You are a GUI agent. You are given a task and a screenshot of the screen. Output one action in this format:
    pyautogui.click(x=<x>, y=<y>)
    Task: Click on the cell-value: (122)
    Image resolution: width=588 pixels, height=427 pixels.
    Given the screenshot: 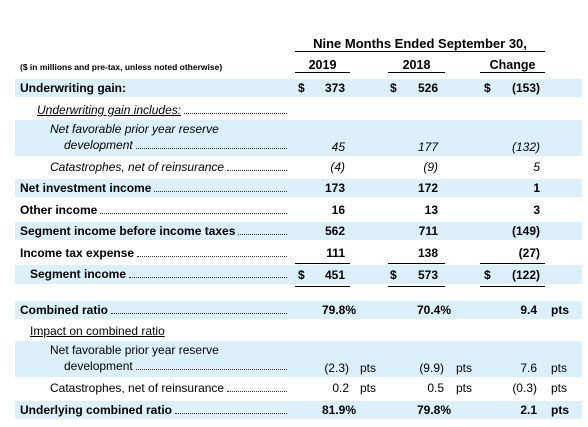 What is the action you would take?
    pyautogui.click(x=525, y=275)
    